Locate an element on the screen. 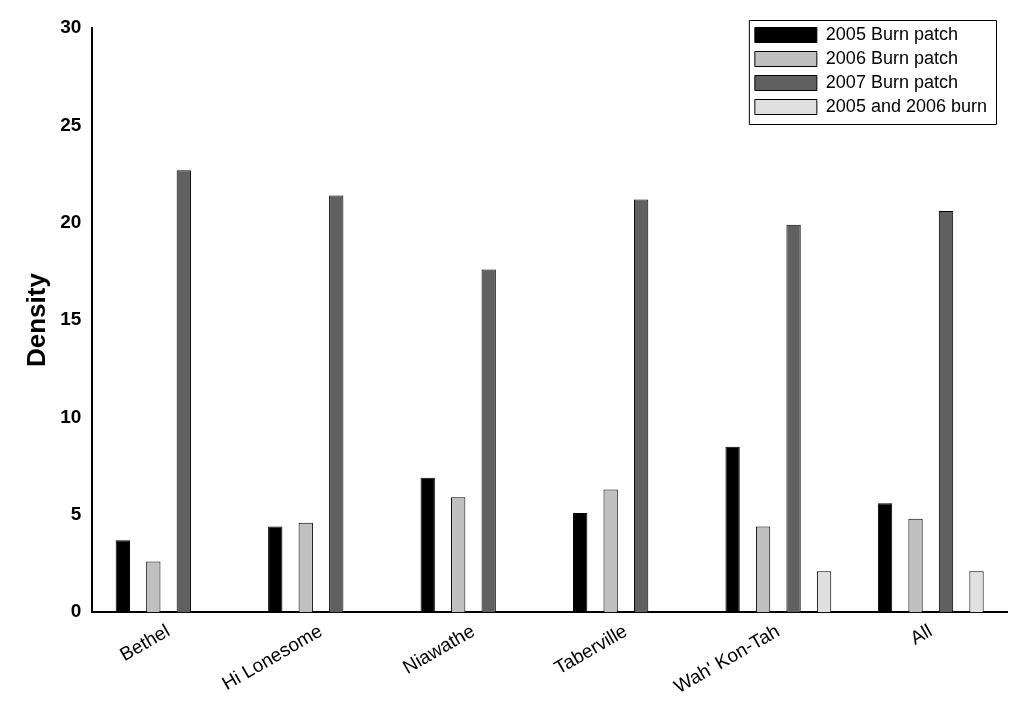  y-tick-label: 20 is located at coordinates (71, 221).